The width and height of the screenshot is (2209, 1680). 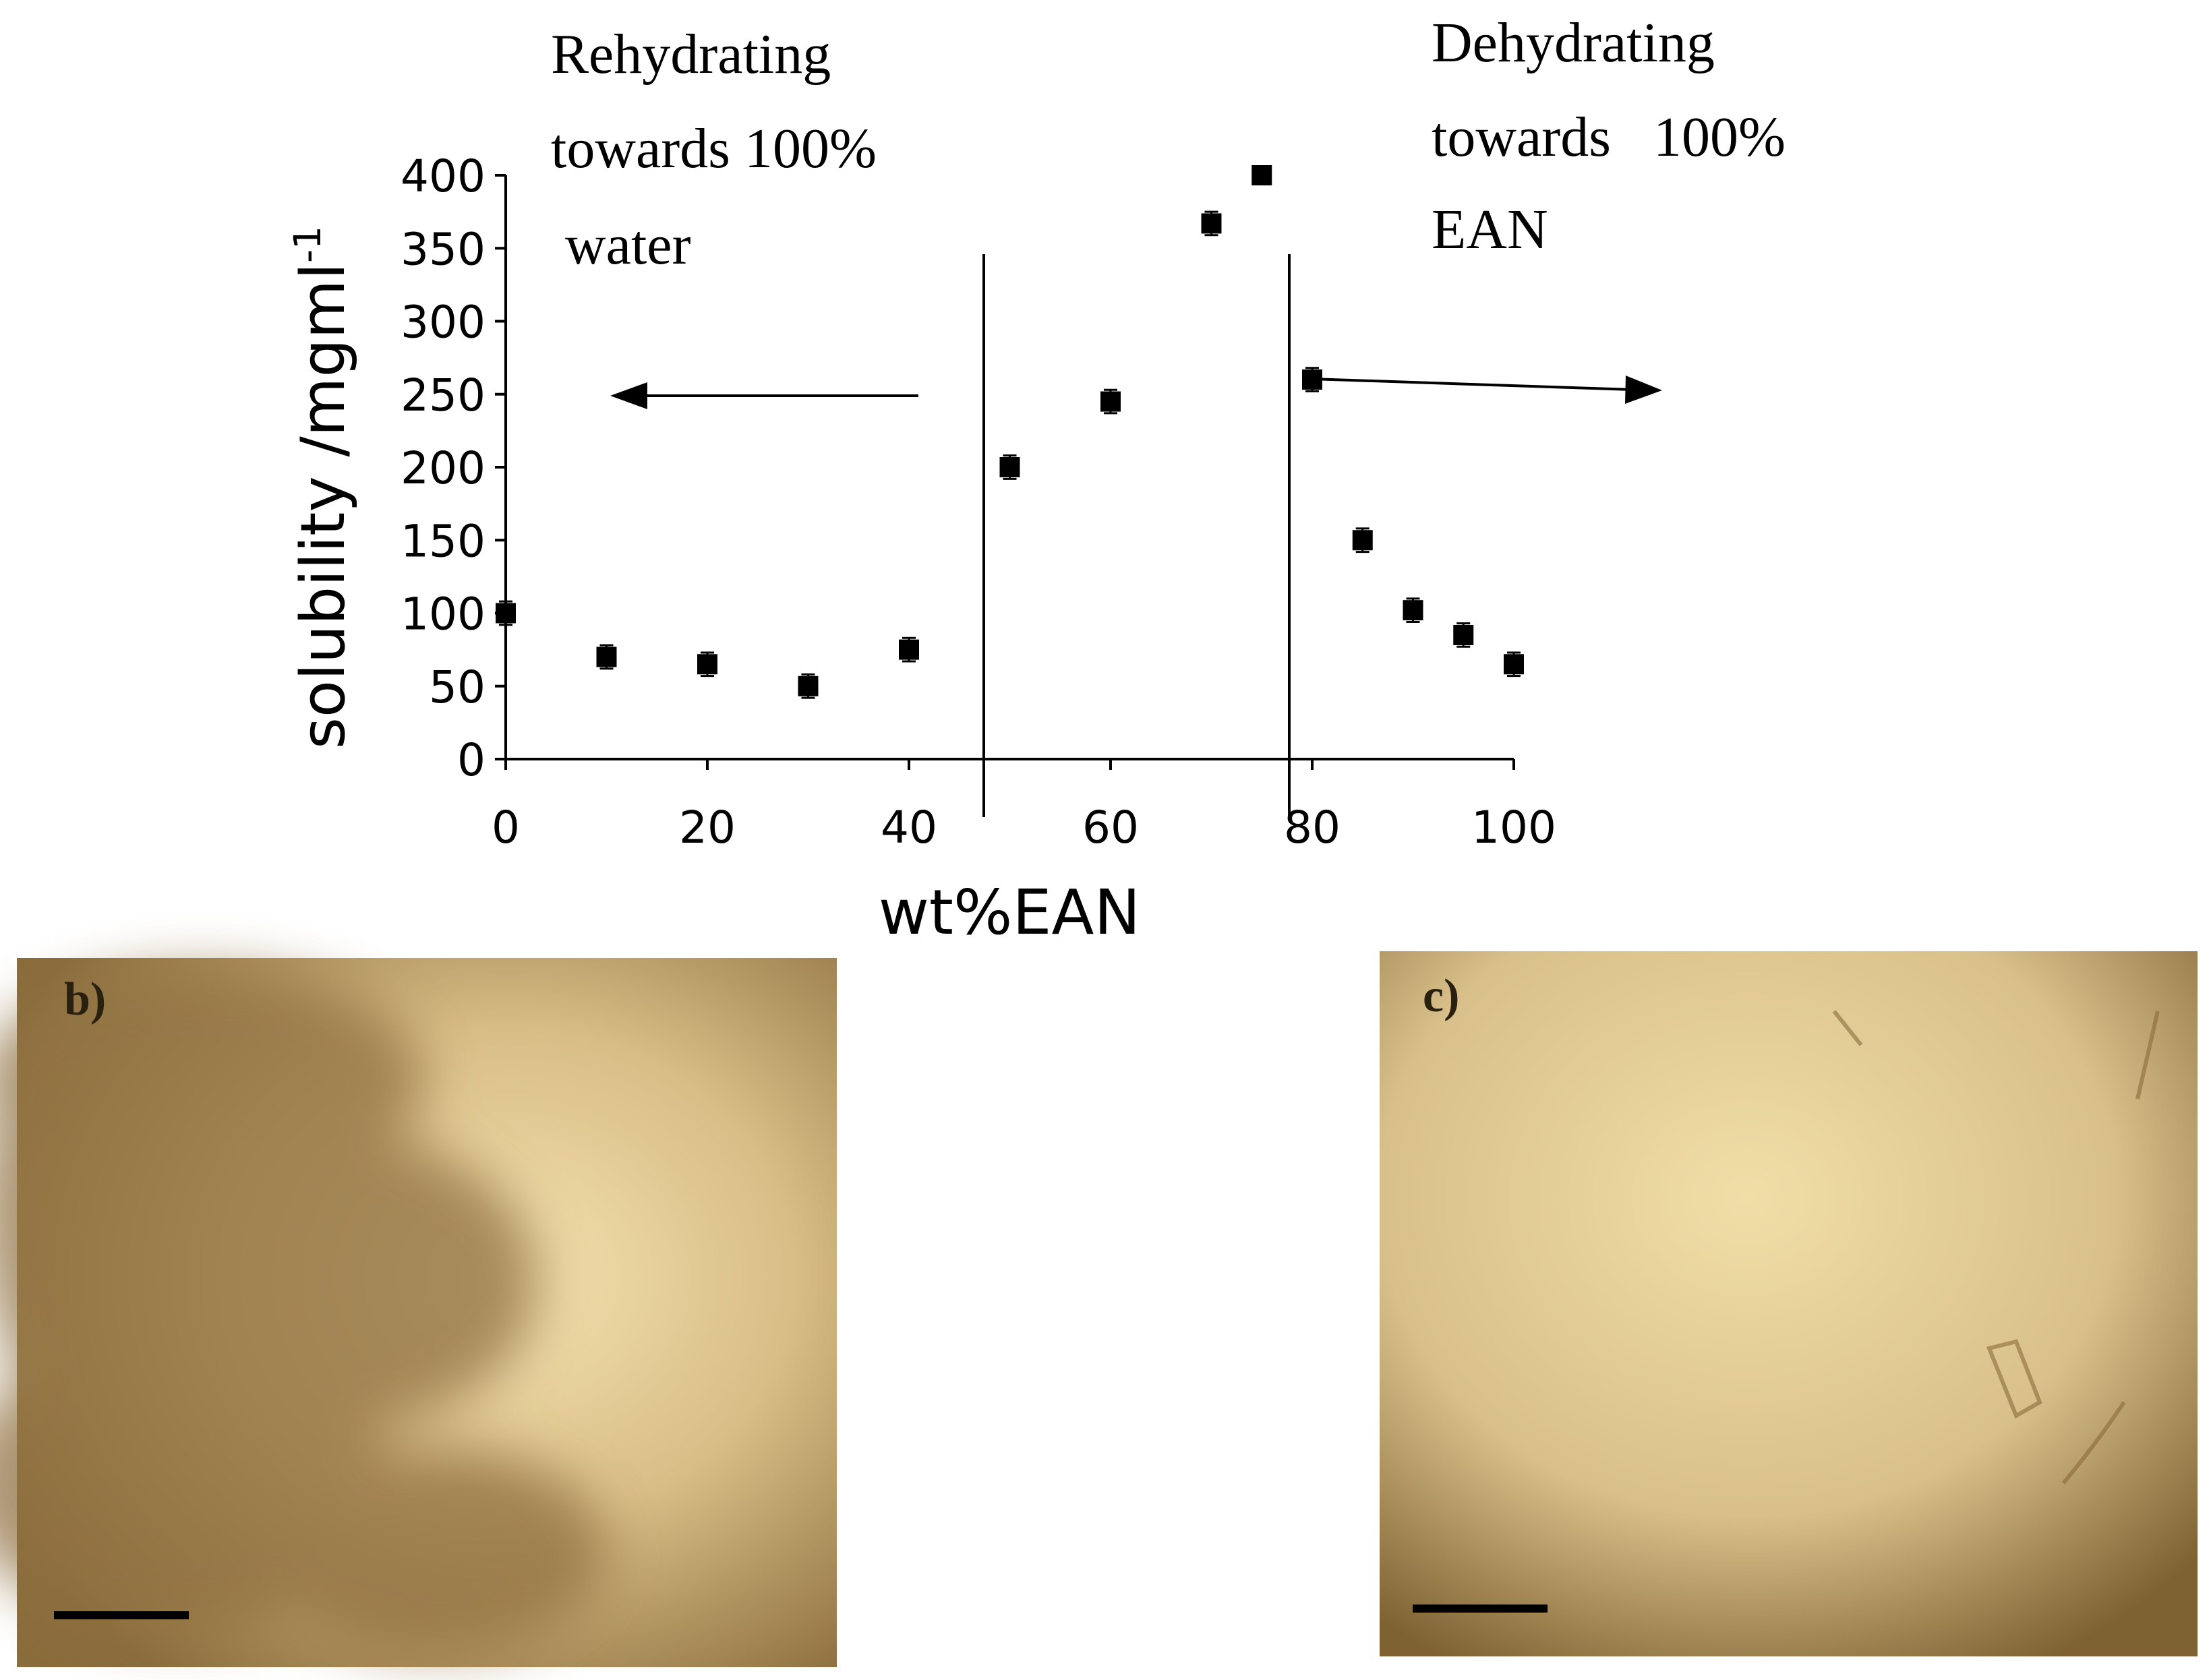 I want to click on arrow-left, so click(x=764, y=395).